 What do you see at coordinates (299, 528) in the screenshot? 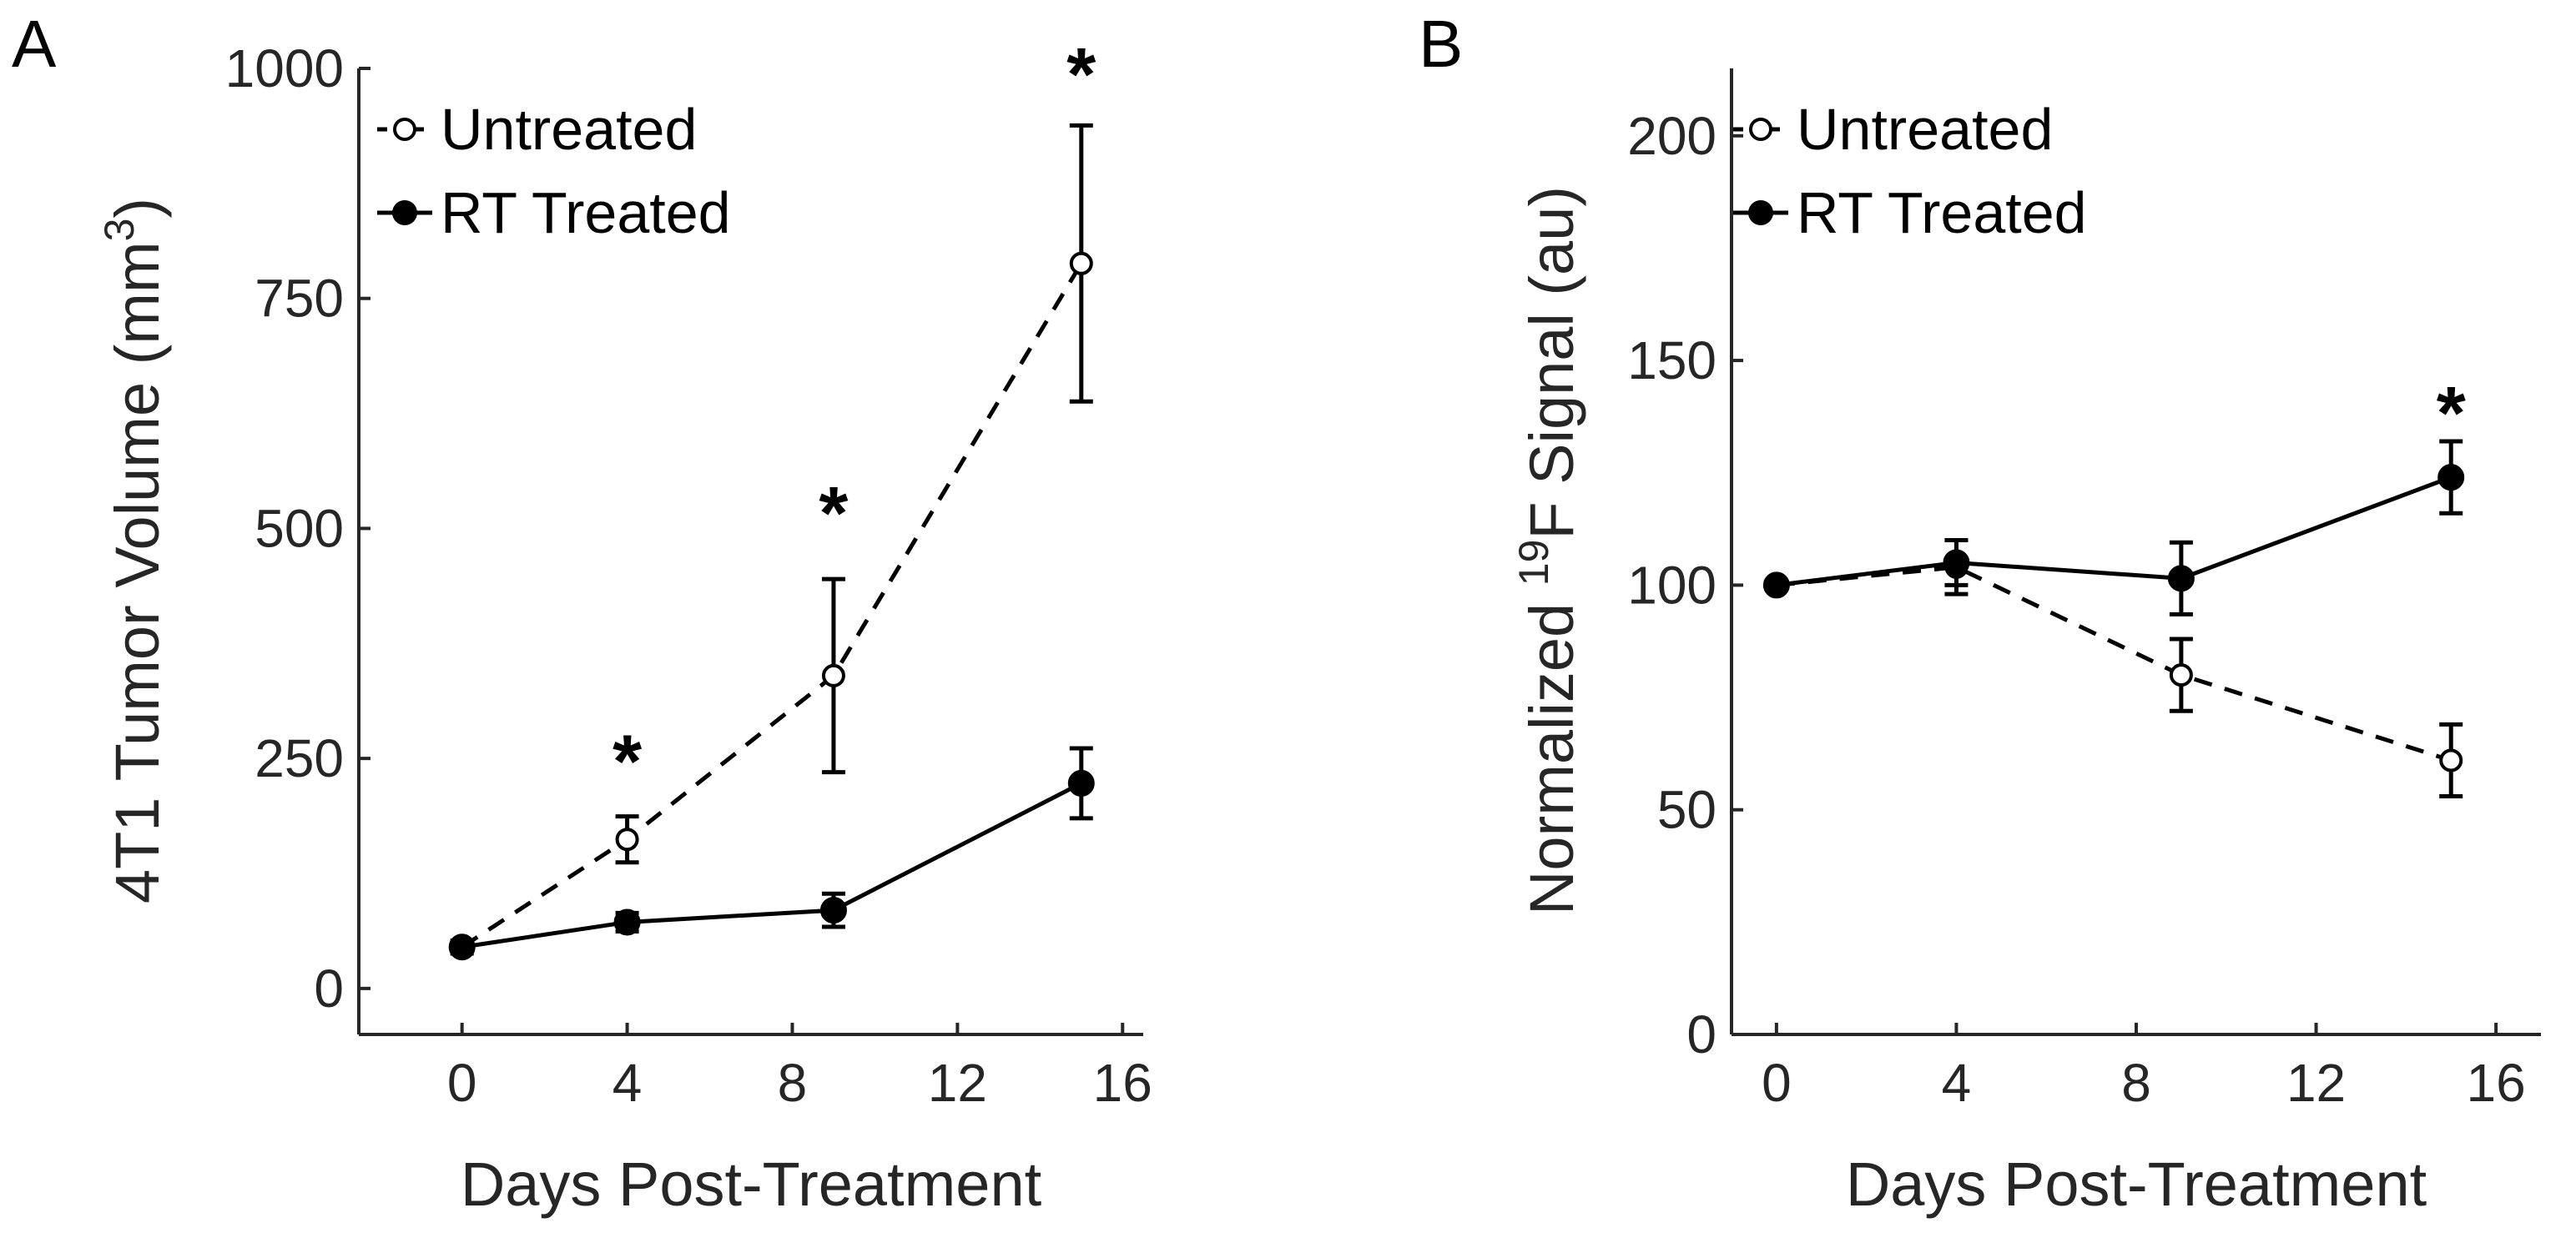
I see `y-tick-label: 500` at bounding box center [299, 528].